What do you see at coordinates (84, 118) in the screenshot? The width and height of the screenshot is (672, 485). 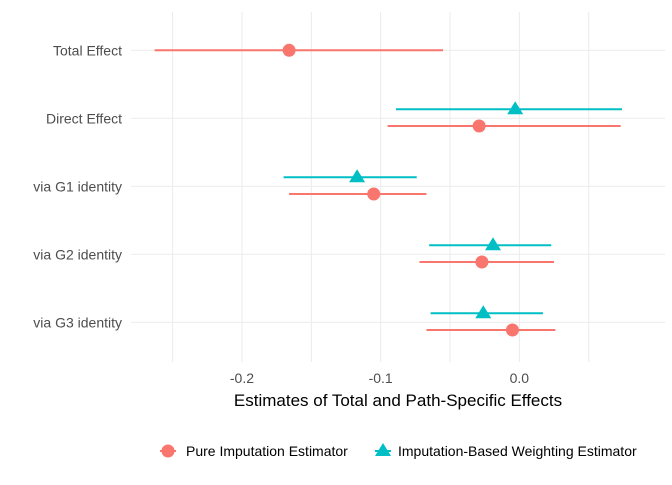 I see `y-tick-label: Direct Effect` at bounding box center [84, 118].